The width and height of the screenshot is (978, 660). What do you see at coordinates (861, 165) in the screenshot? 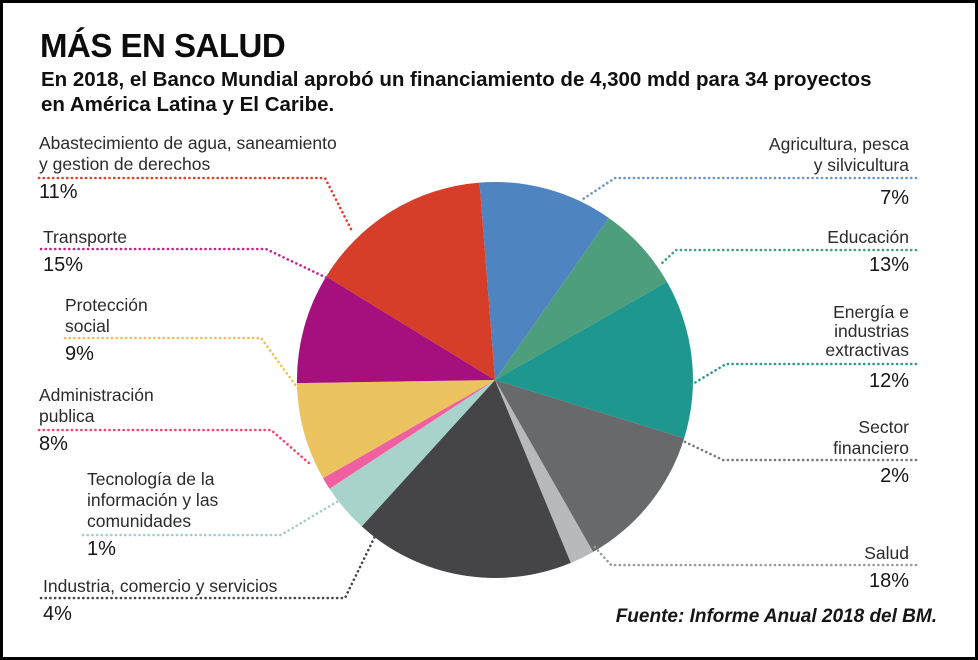
I see `callout-label-line: y silvicultura` at bounding box center [861, 165].